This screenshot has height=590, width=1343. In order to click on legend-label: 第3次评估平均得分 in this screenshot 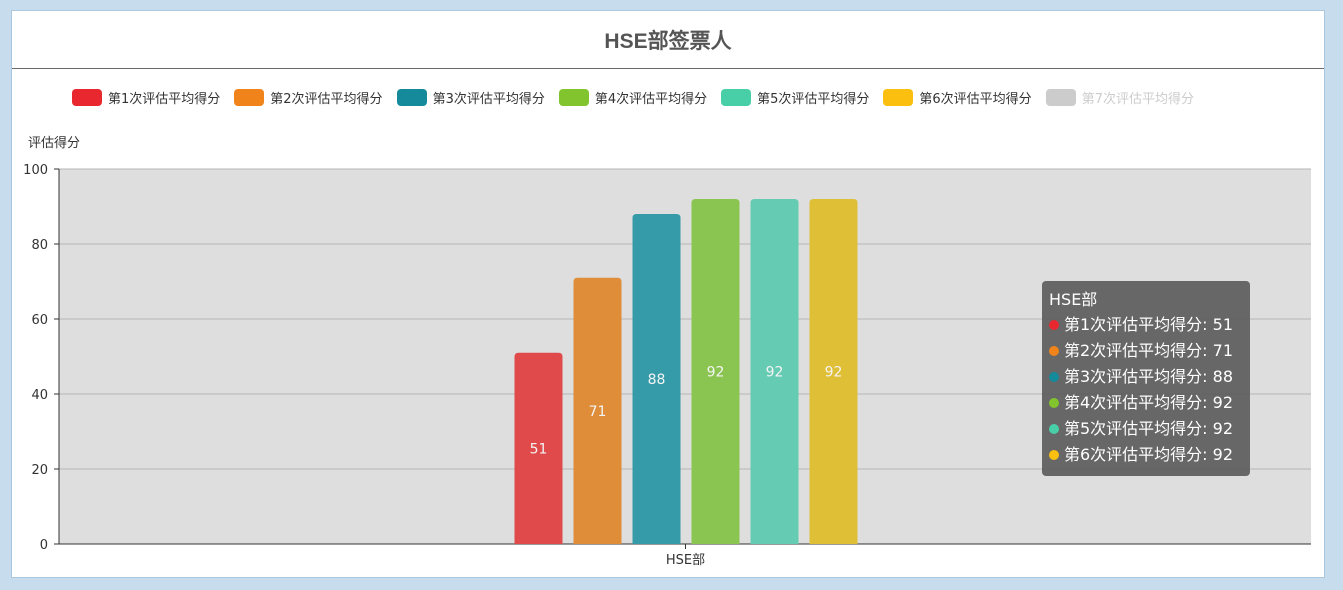, I will do `click(488, 99)`.